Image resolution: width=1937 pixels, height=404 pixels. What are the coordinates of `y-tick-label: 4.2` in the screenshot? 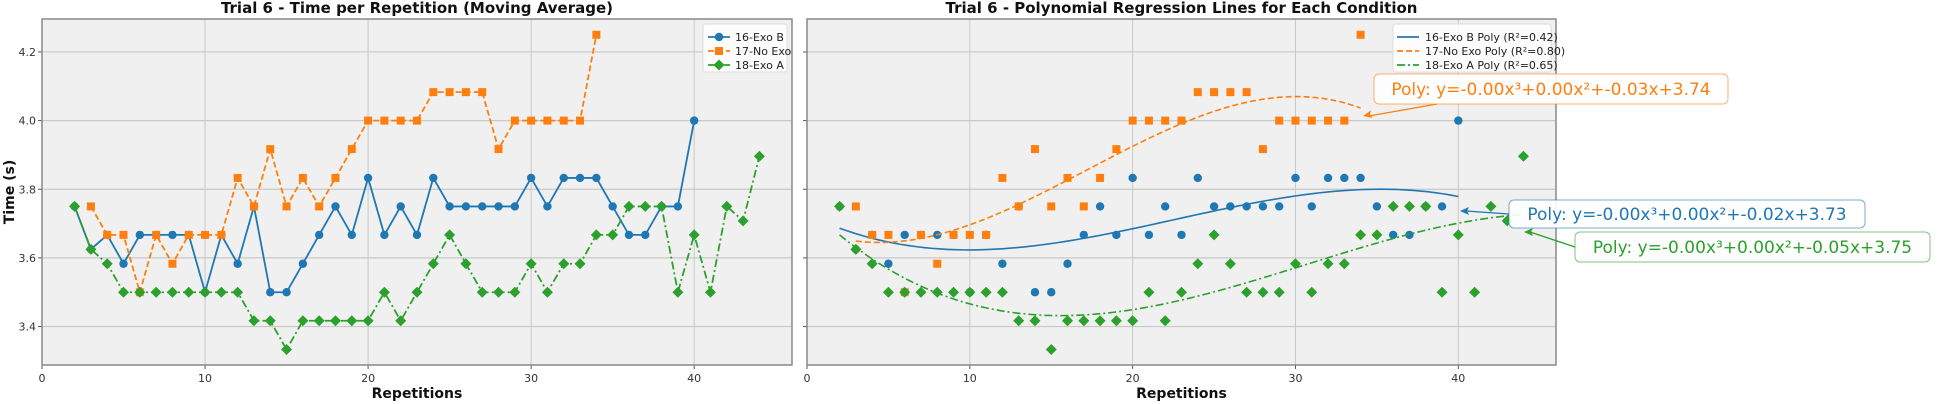 It's located at (28, 52).